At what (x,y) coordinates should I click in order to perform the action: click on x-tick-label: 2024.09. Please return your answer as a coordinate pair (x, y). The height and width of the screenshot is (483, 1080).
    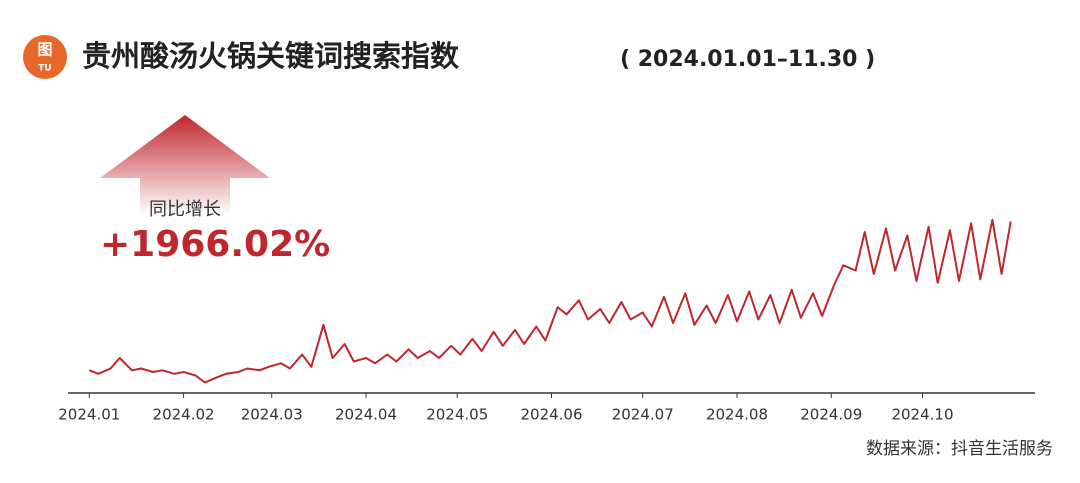
    Looking at the image, I should click on (831, 415).